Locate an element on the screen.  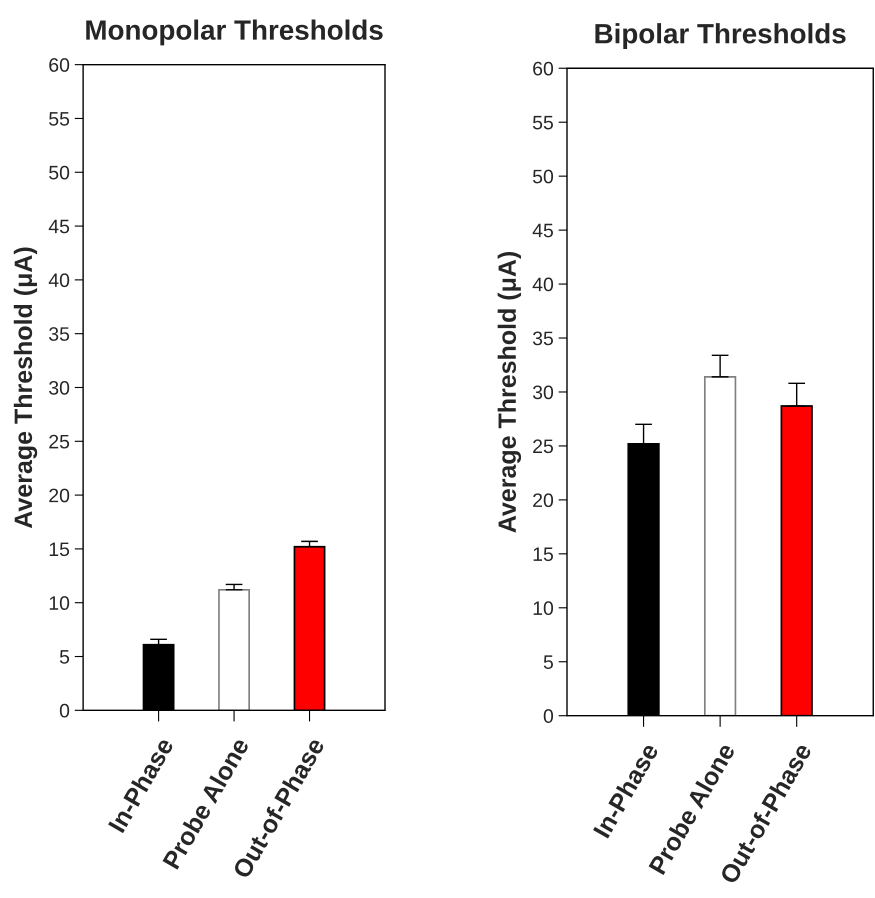
chart-title: Bipolar Thresholds is located at coordinates (720, 36).